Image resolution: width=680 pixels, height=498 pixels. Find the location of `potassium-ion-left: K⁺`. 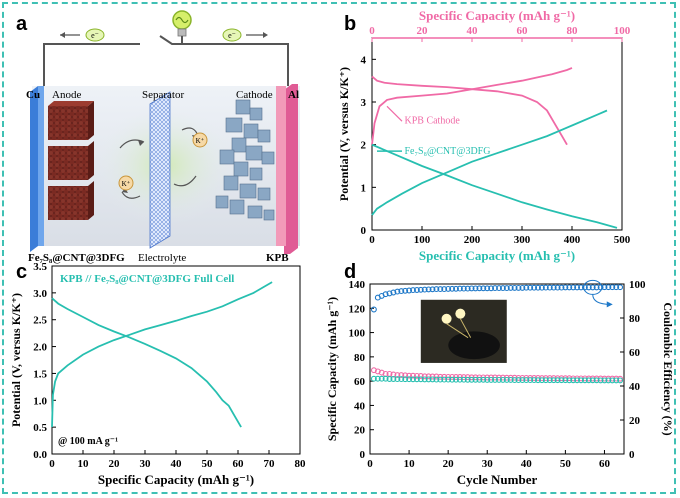

potassium-ion-left: K⁺ is located at coordinates (126, 183).